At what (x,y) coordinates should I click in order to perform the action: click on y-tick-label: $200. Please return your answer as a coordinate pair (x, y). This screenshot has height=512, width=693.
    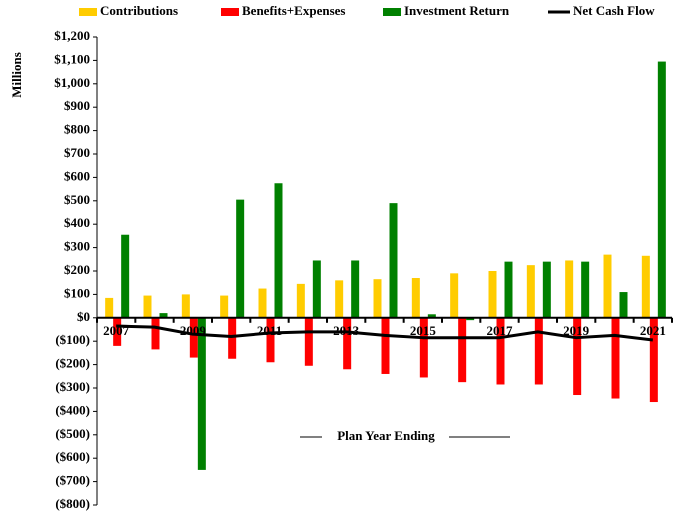
    Looking at the image, I should click on (77, 269).